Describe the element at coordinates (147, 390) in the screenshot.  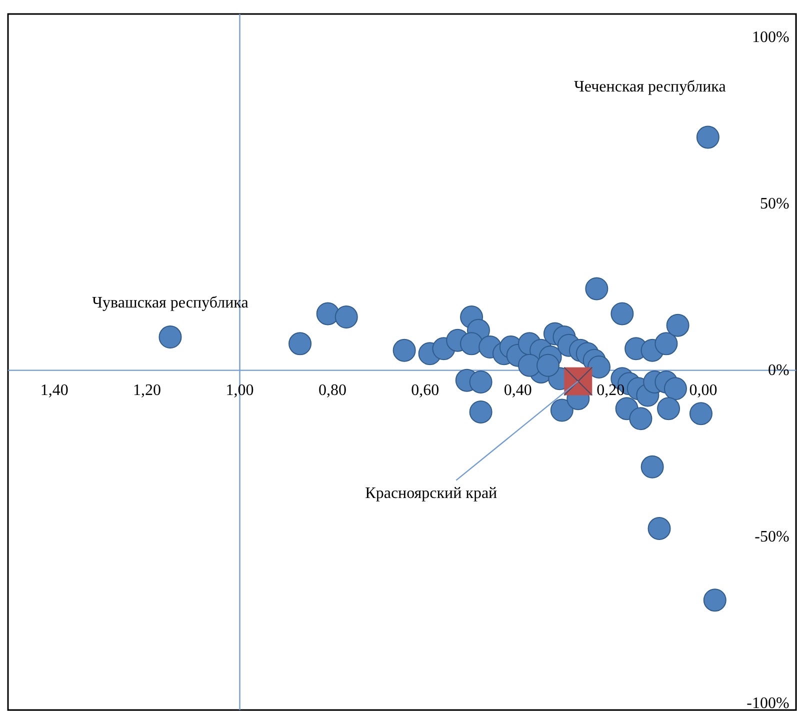
I see `x-tick-label: 1,20` at that location.